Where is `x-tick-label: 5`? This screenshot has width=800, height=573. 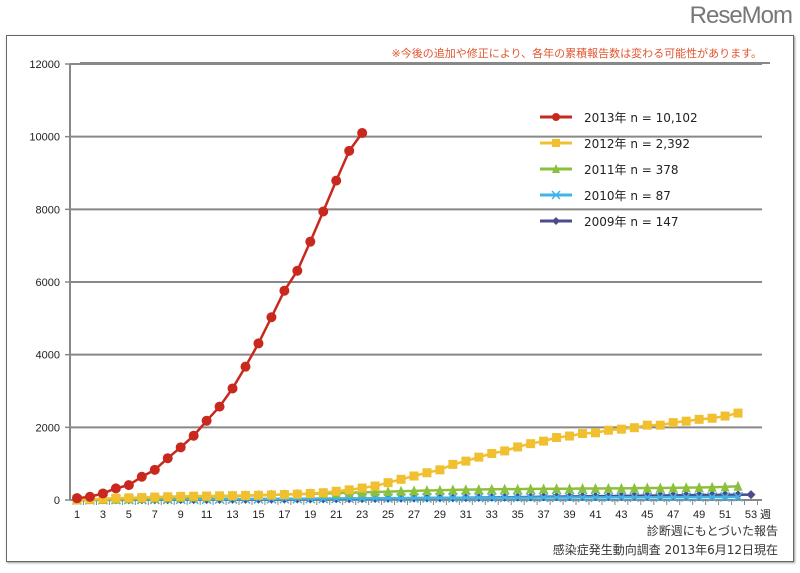 x-tick-label: 5 is located at coordinates (129, 515).